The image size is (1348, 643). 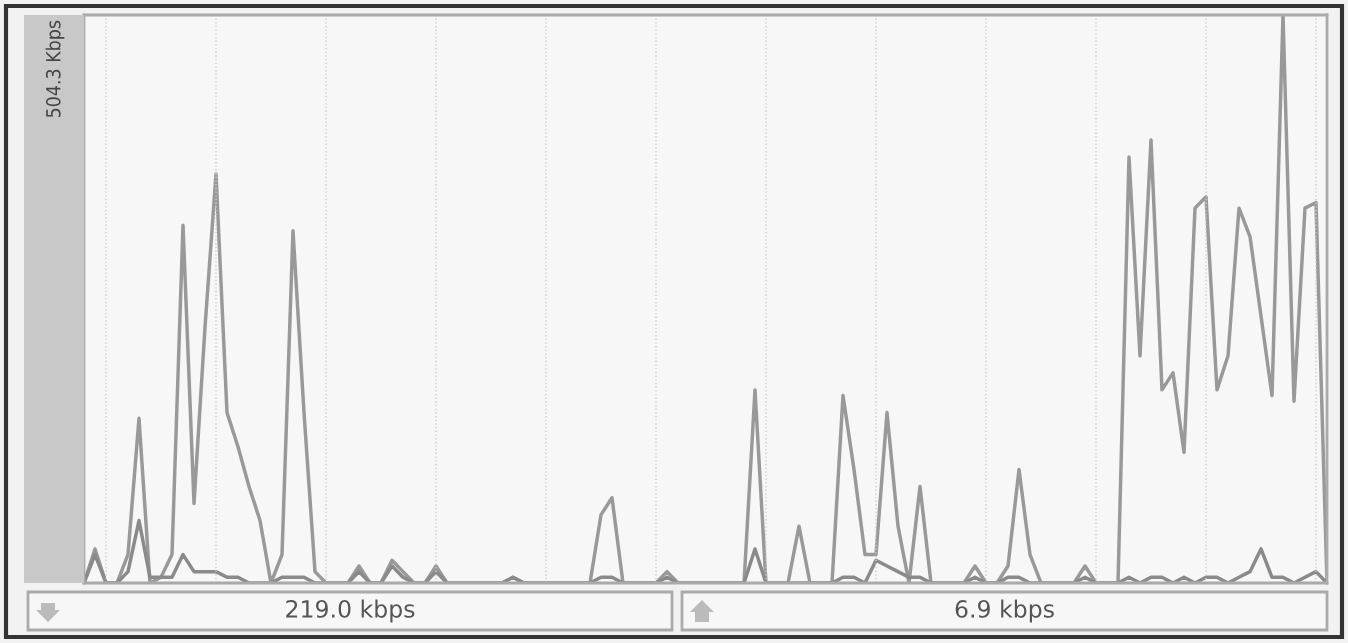 I want to click on text: 219.0 kbps, so click(x=350, y=611).